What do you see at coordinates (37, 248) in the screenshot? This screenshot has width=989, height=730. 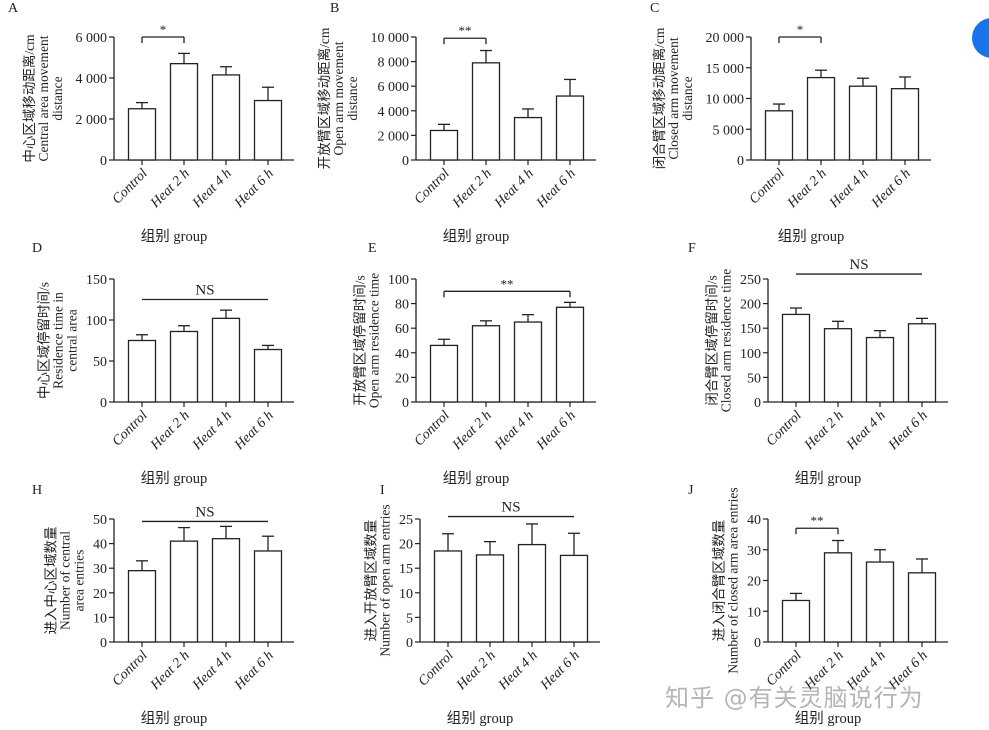 I see `panel-label: D` at bounding box center [37, 248].